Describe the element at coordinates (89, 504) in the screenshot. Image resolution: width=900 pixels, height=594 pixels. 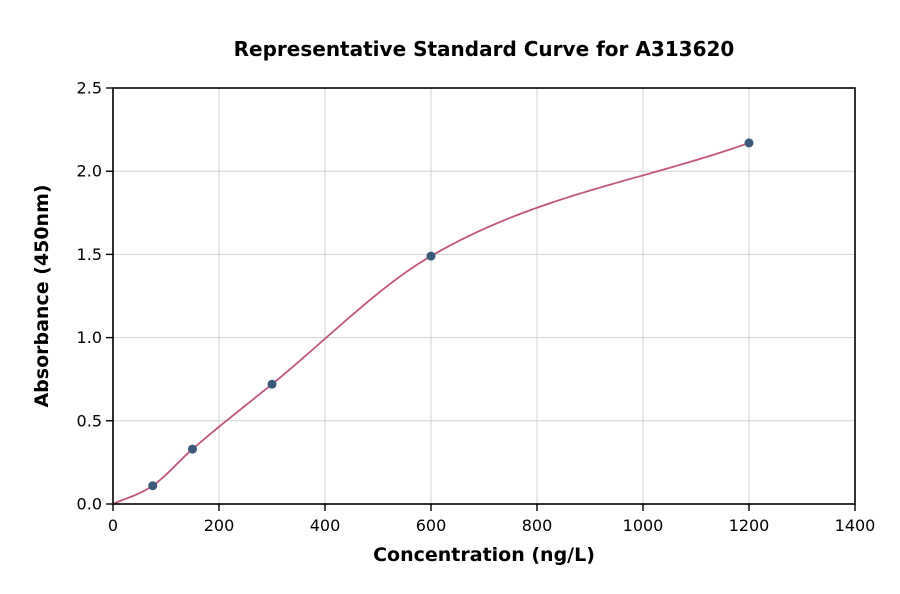
I see `y-tick-label: 0.0` at that location.